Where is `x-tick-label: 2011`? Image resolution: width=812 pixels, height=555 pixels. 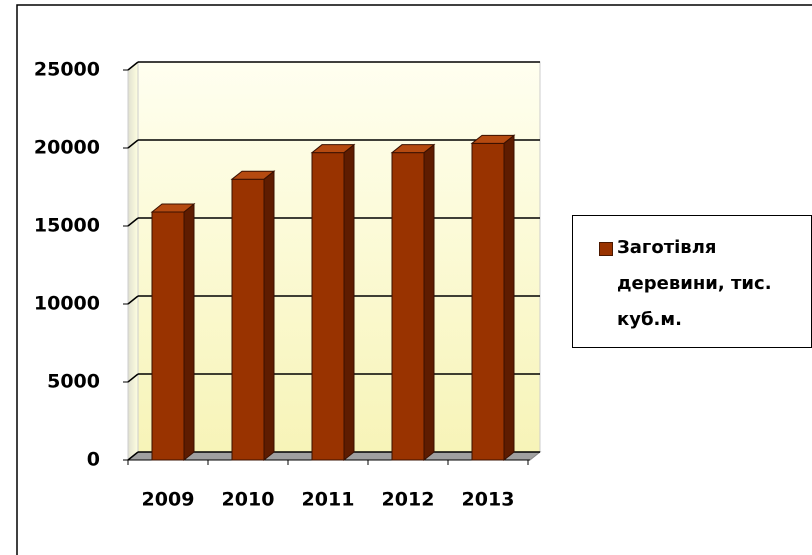 x-tick-label: 2011 is located at coordinates (328, 500).